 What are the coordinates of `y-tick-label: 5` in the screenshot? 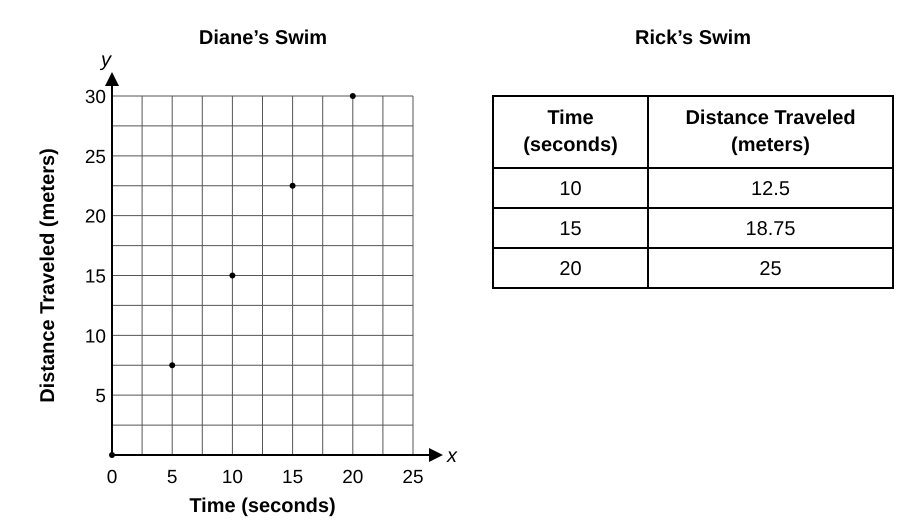 It's located at (100, 397).